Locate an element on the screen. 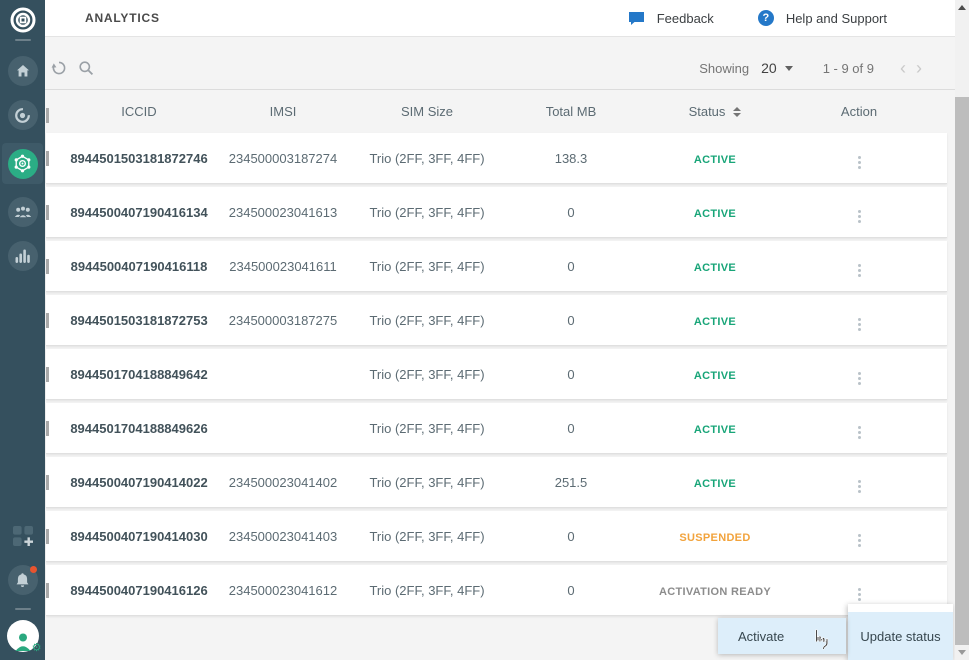 The image size is (969, 660). column-header-total-mb: Total MB is located at coordinates (571, 111).